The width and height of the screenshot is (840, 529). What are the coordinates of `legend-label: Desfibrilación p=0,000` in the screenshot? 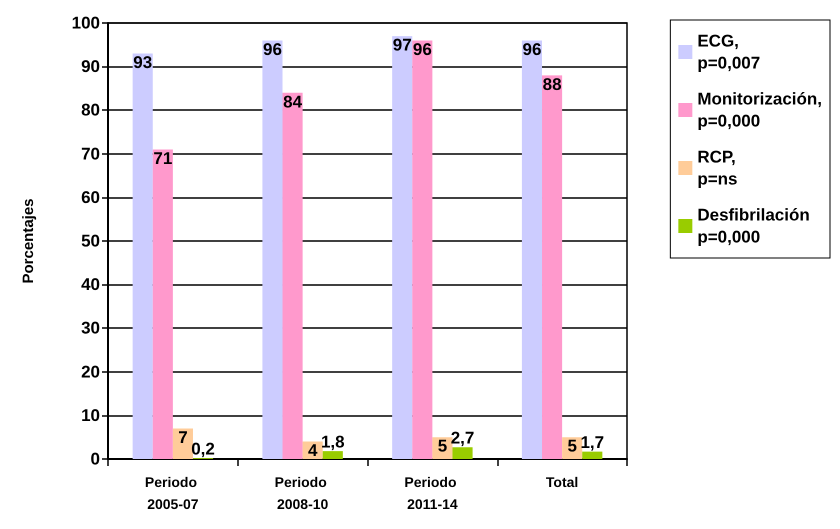 It's located at (753, 226).